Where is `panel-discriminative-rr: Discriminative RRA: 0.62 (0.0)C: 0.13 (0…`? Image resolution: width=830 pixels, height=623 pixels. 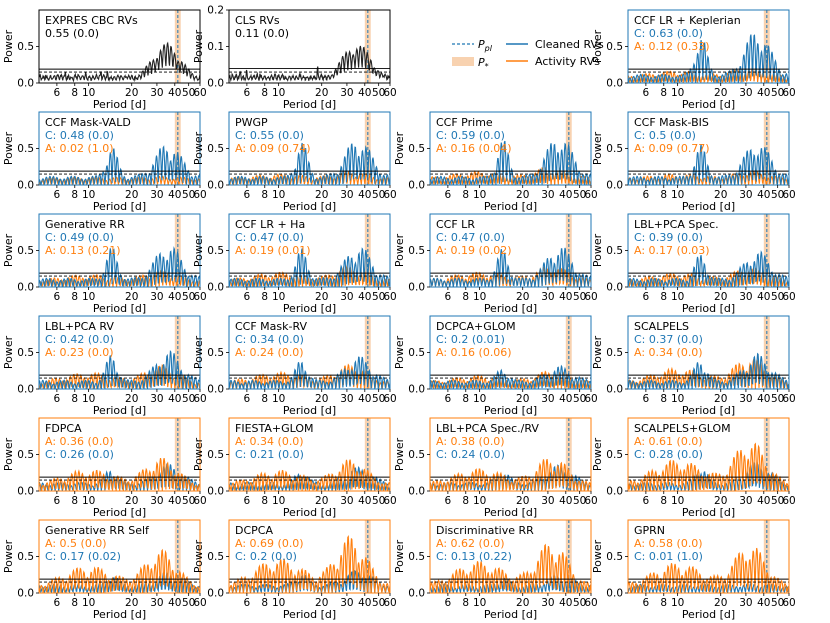
panel-discriminative-rr: Discriminative RRA: 0.62 (0.0)C: 0.13 (0… is located at coordinates (495, 570).